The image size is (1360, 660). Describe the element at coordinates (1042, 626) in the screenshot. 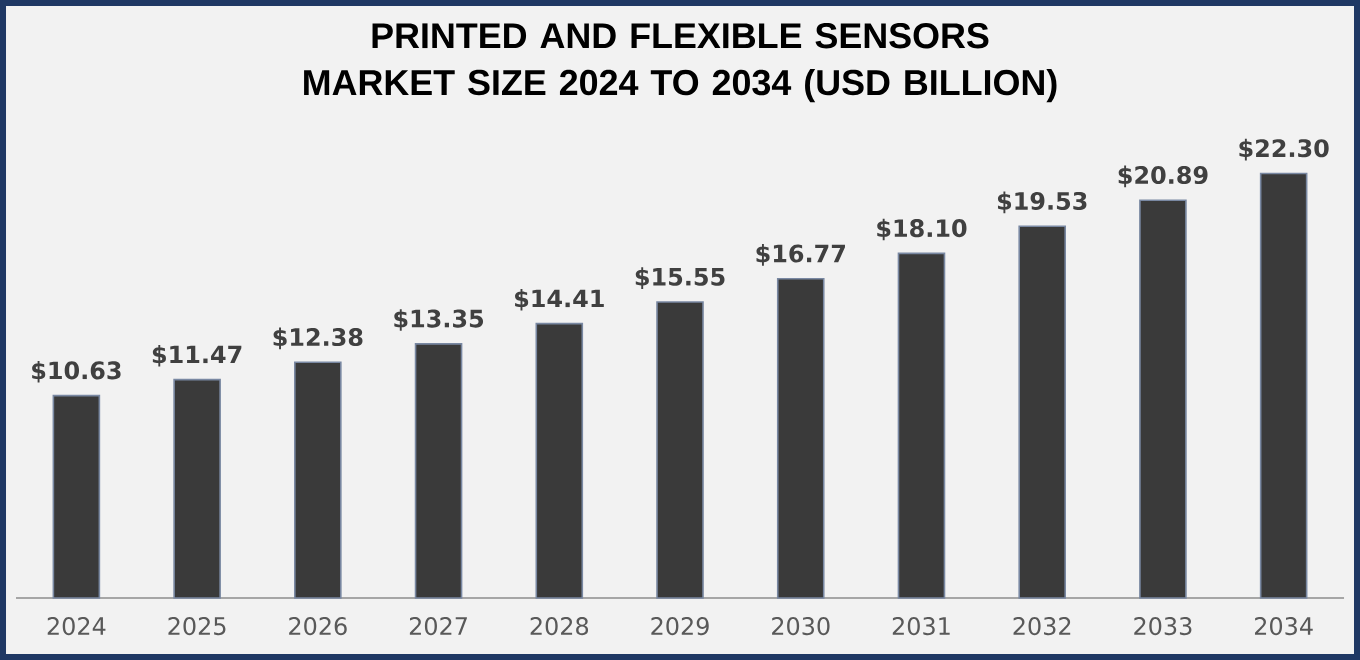

I see `x-tick-label: 2032` at that location.